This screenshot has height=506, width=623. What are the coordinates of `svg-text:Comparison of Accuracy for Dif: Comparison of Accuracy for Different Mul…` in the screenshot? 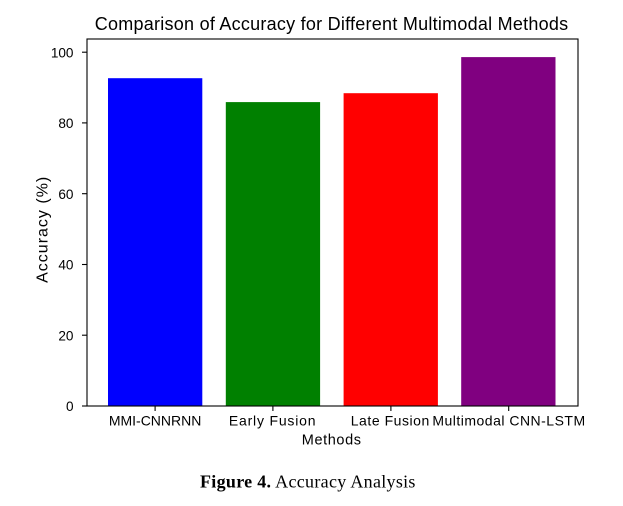 It's located at (332, 24).